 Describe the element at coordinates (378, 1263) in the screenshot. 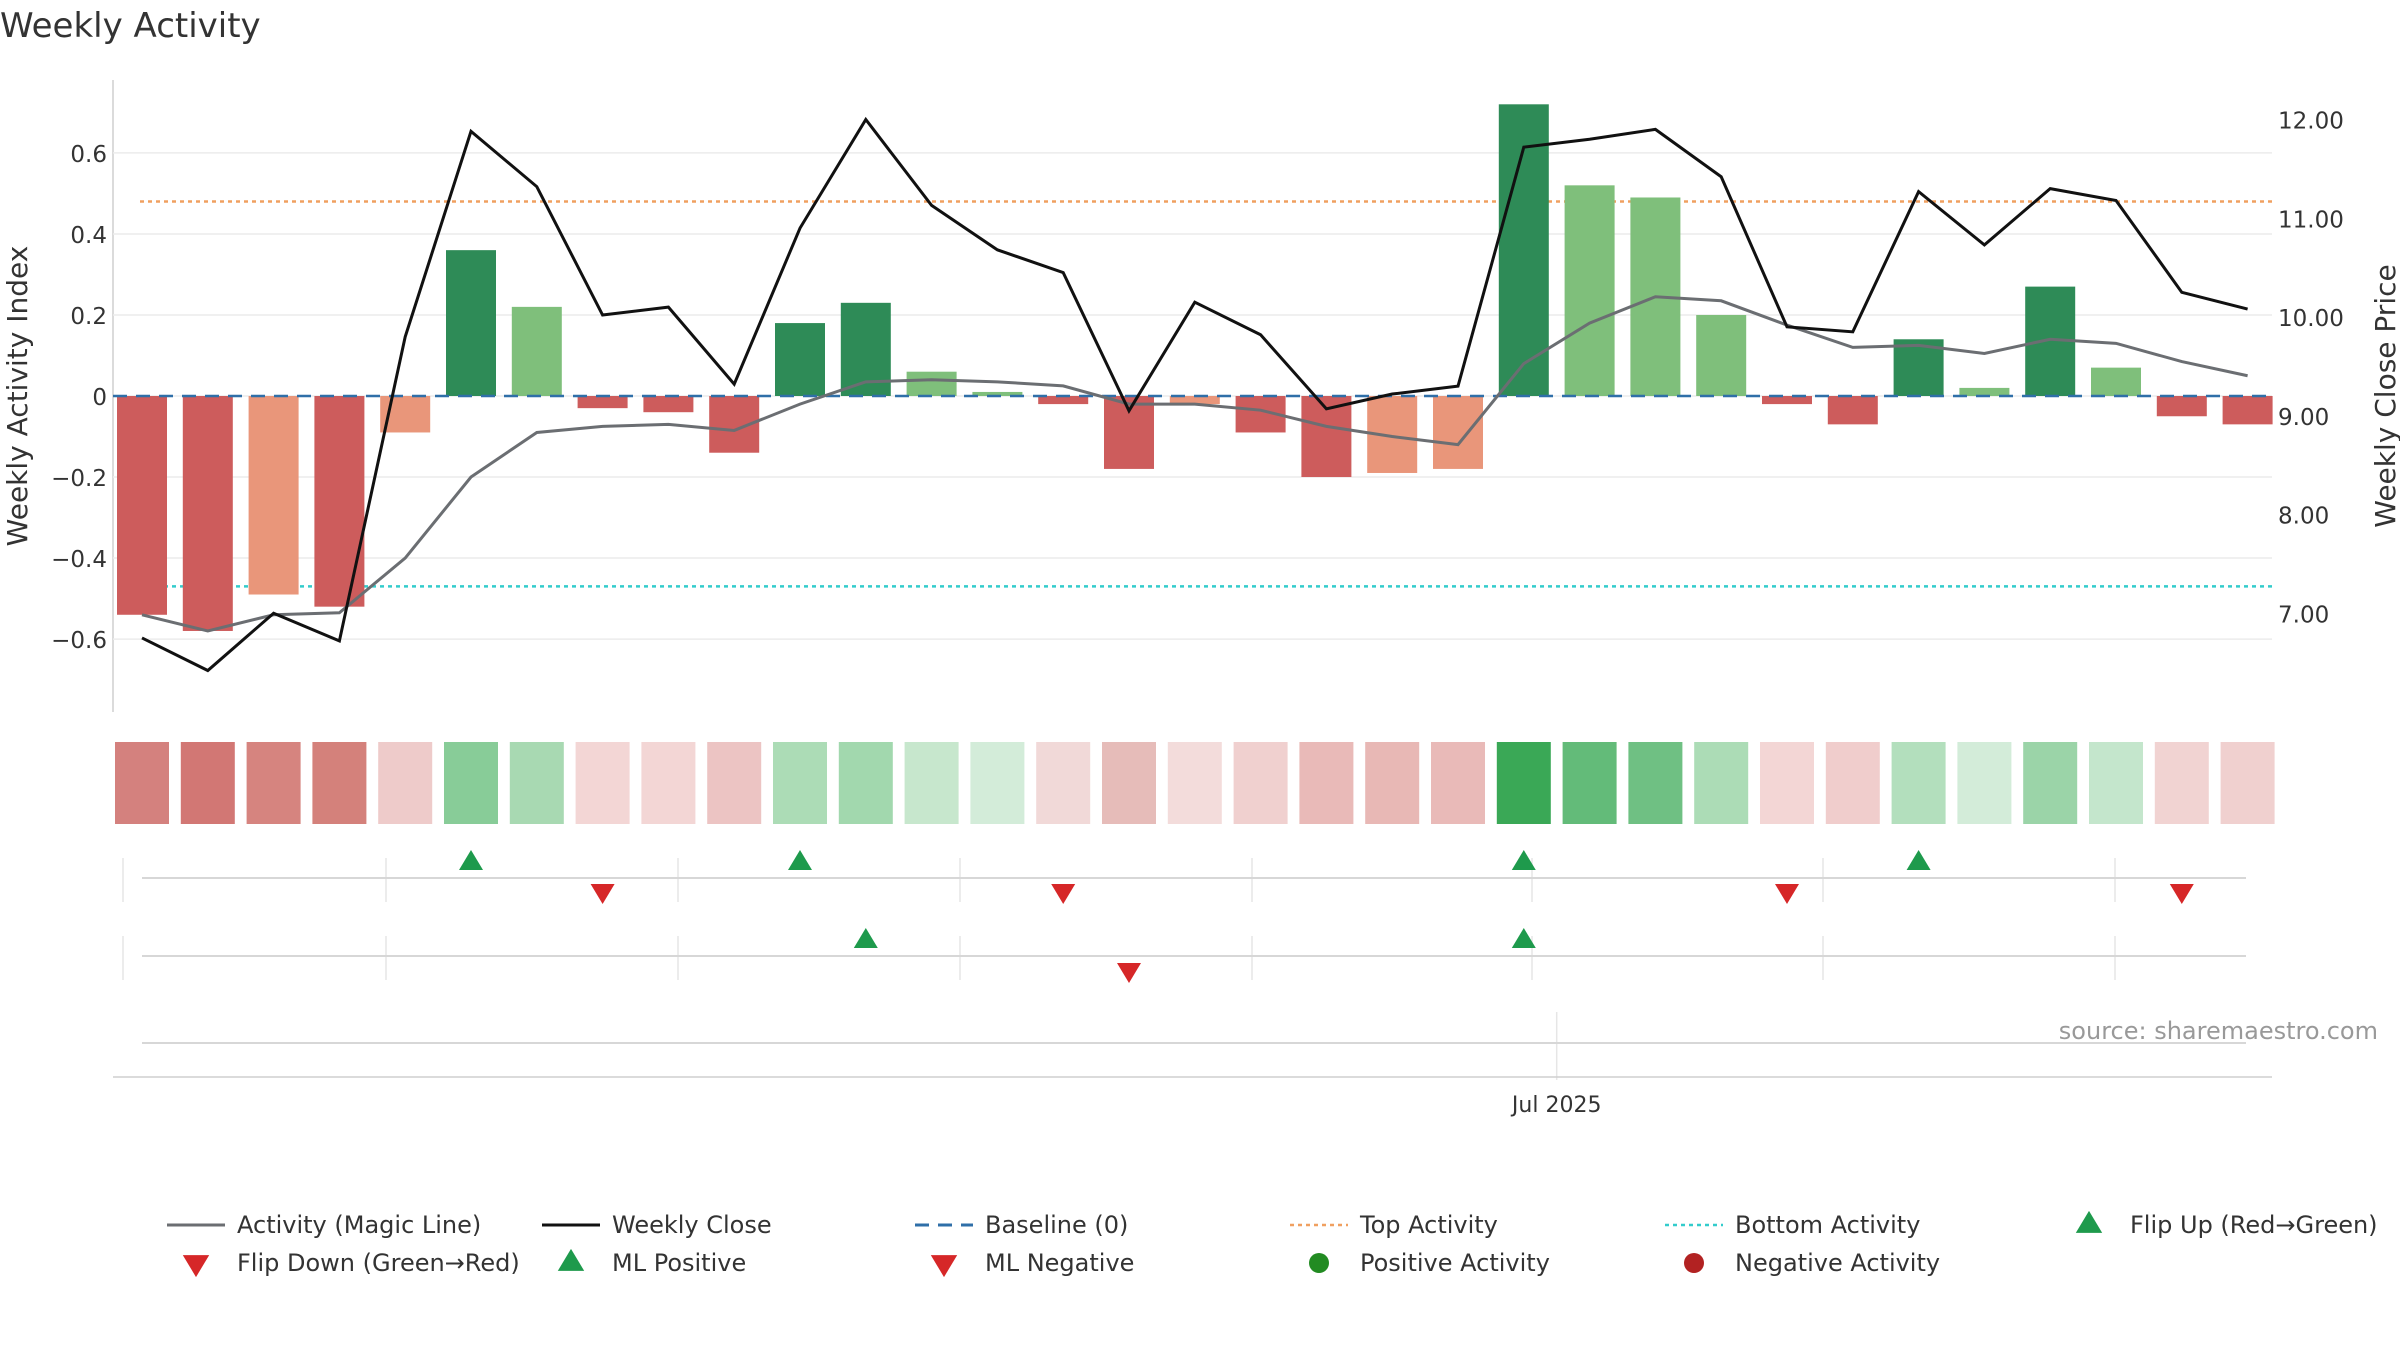

I see `legend-label: Flip Down (Green→Red)` at that location.